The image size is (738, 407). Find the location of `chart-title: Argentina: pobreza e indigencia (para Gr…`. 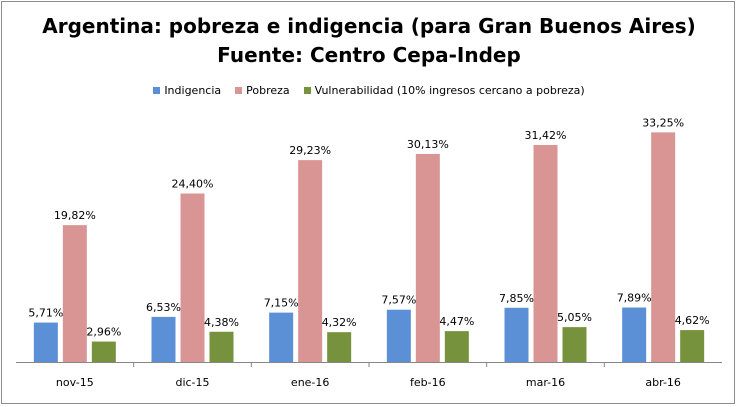

chart-title: Argentina: pobreza e indigencia (para Gr… is located at coordinates (369, 26).